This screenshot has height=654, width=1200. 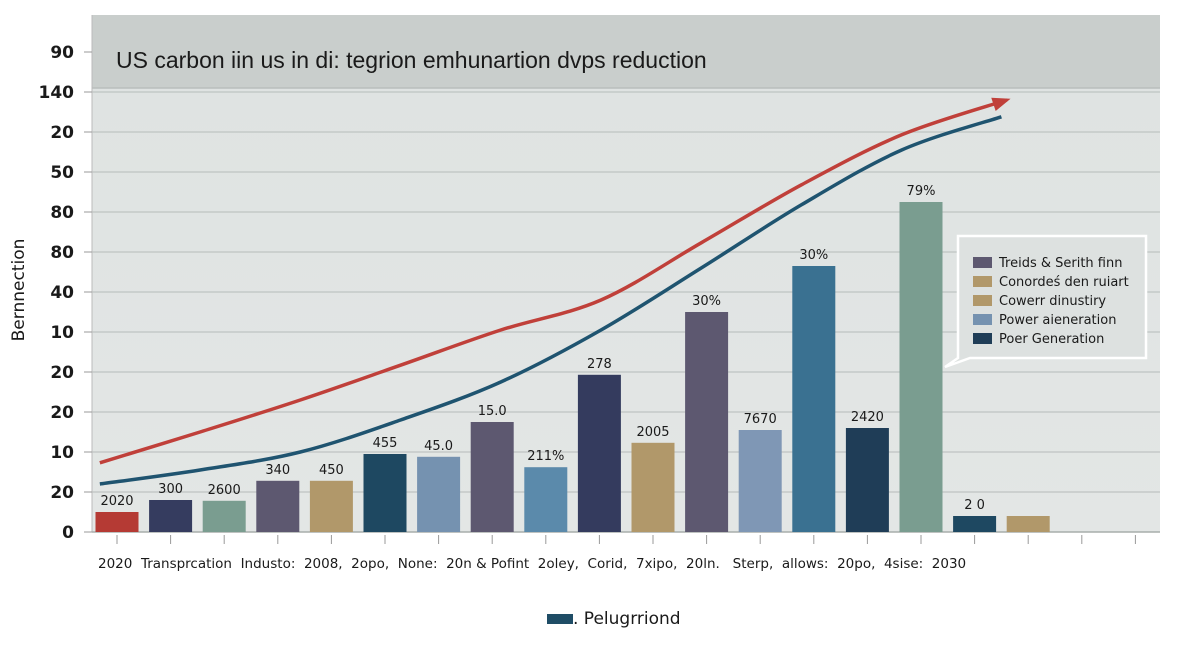 What do you see at coordinates (545, 456) in the screenshot?
I see `bar-value-label: 211%` at bounding box center [545, 456].